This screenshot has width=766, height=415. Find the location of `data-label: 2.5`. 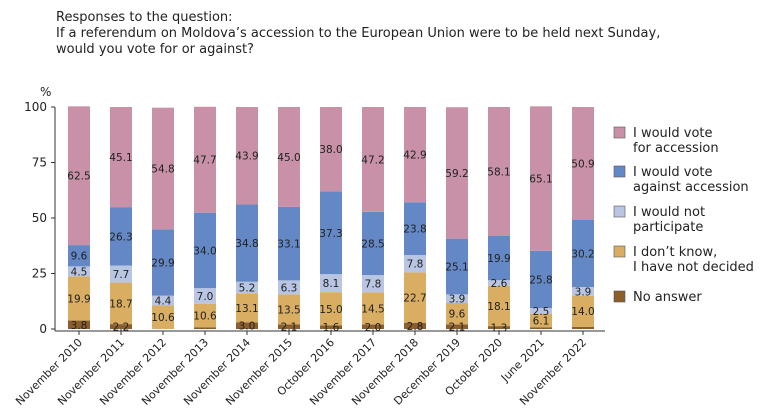

data-label: 2.5 is located at coordinates (541, 312).